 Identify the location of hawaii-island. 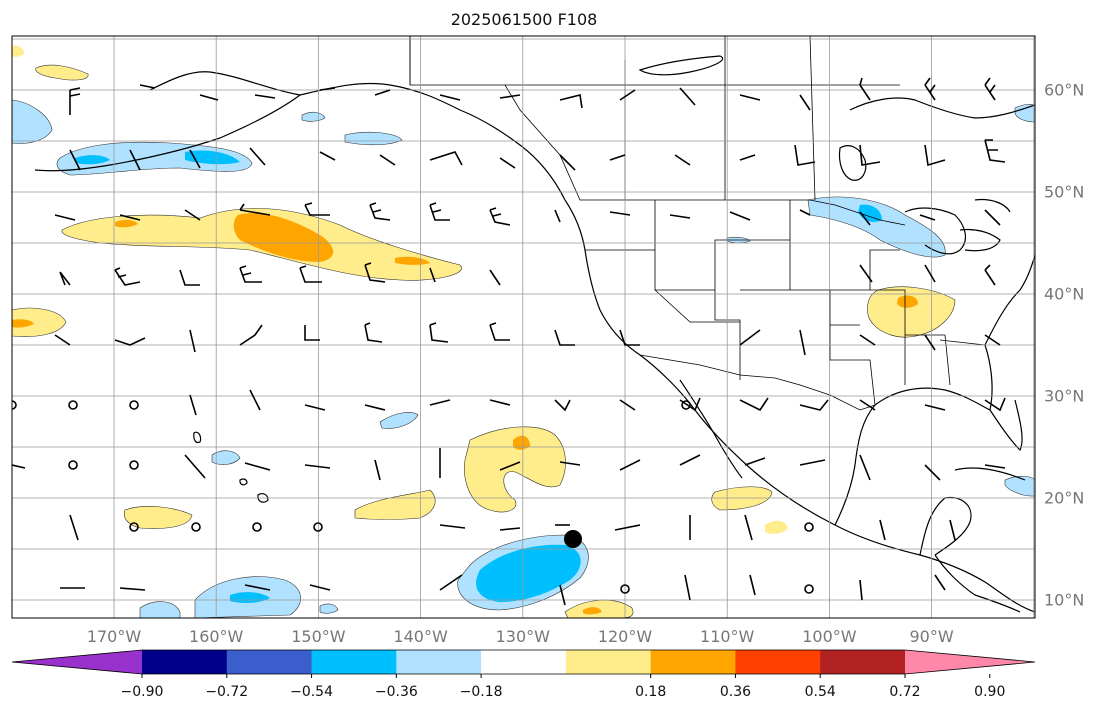
(243, 482).